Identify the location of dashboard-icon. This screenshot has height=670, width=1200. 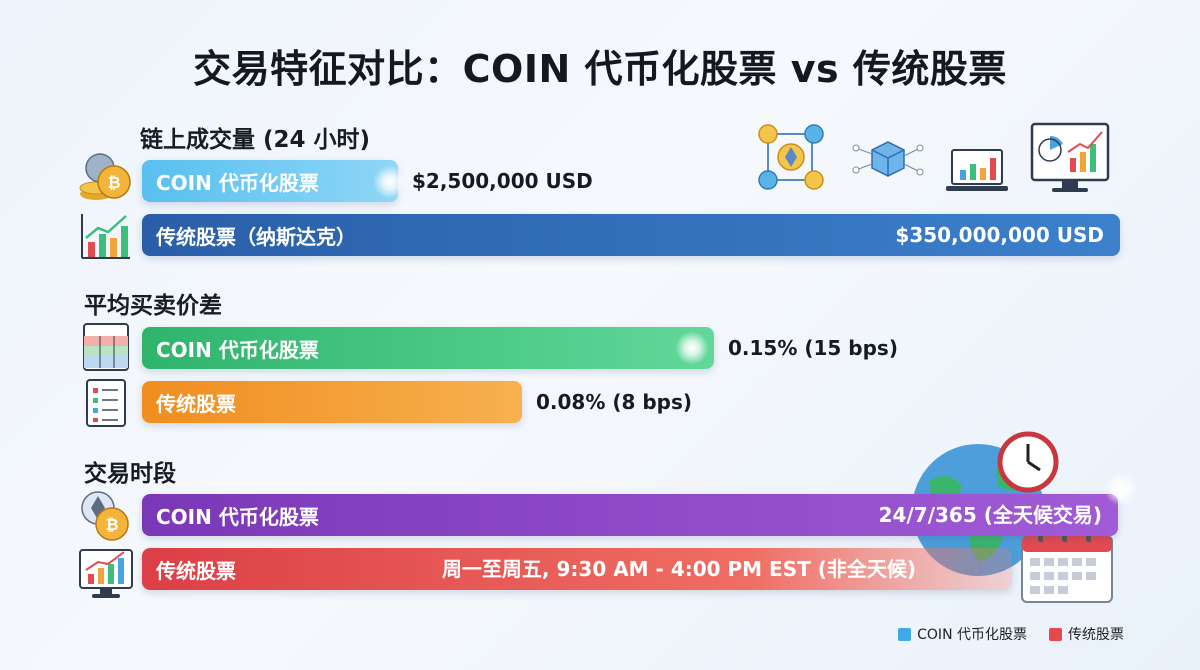
(1070, 157).